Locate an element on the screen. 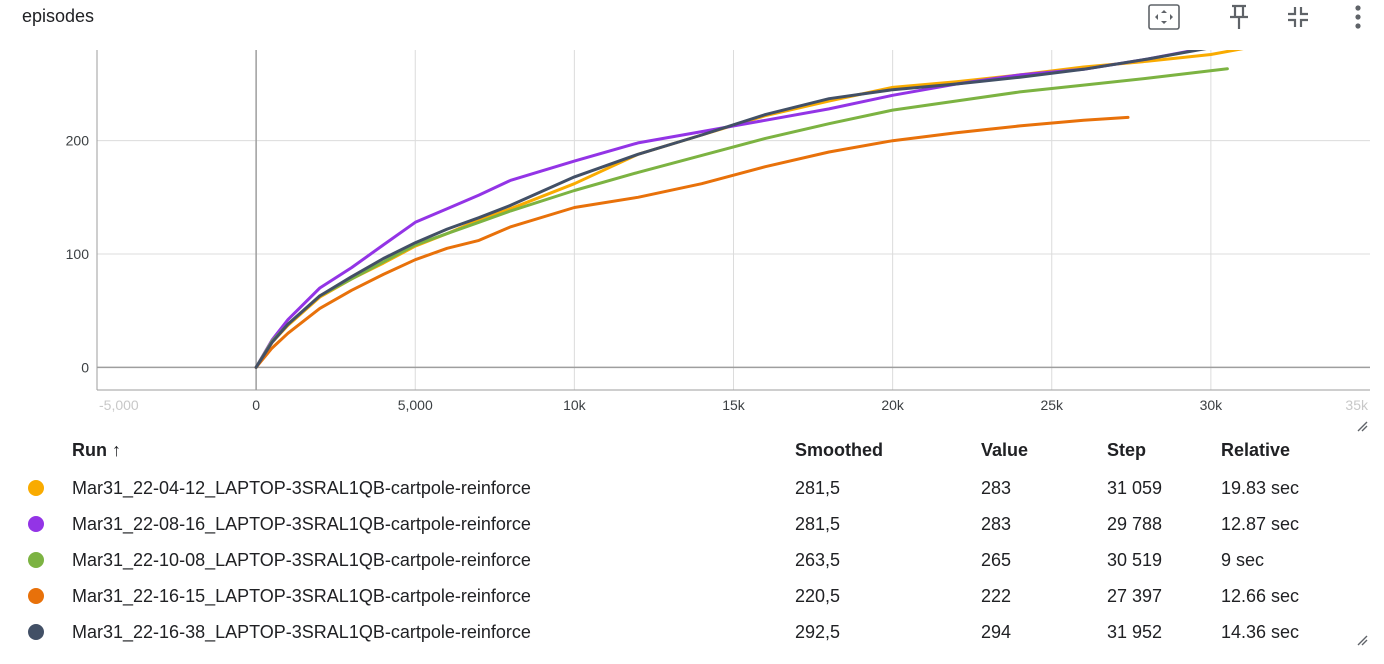  x-tick-label: 30k is located at coordinates (1212, 405).